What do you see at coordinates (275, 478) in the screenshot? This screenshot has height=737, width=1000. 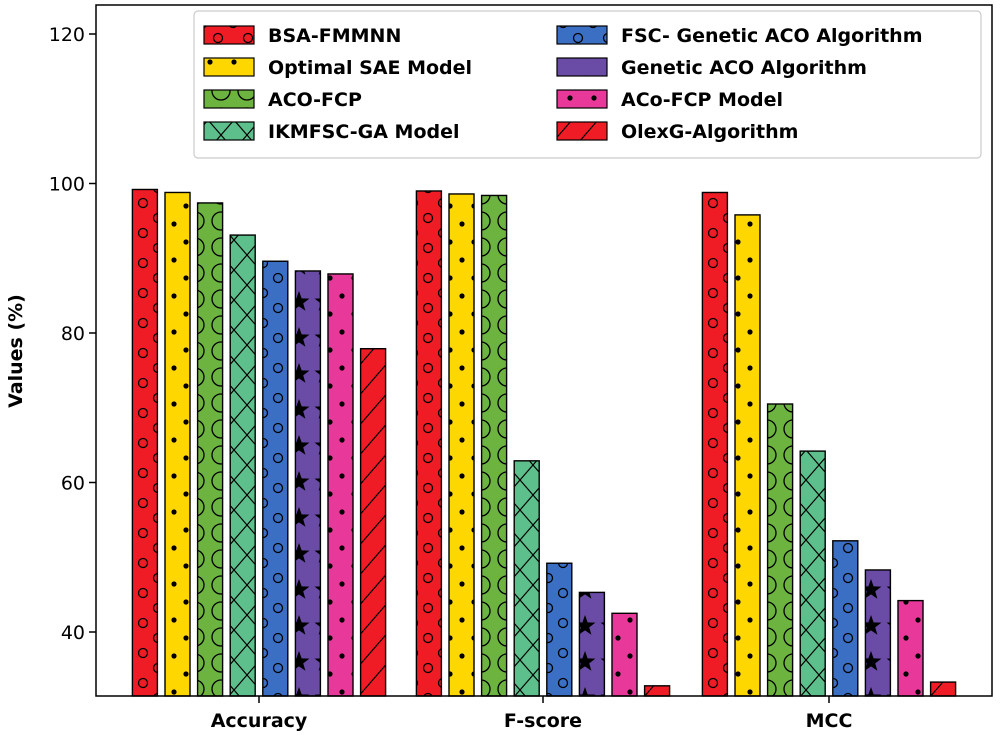 I see `bar-fsc-genetic-aco-algorithm-accuracy` at bounding box center [275, 478].